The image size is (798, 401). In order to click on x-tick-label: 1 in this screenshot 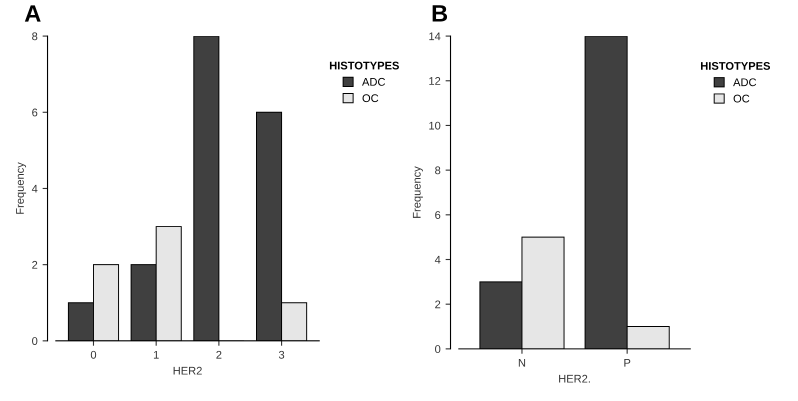, I will do `click(156, 354)`.